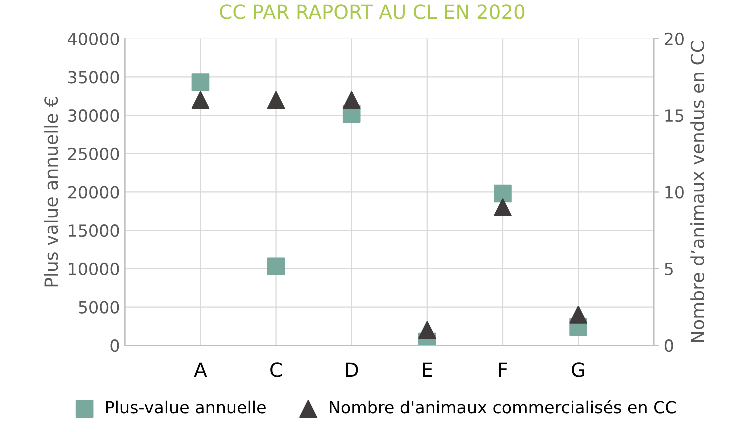 This screenshot has width=745, height=432. Describe the element at coordinates (94, 154) in the screenshot. I see `y-tick-label: 25000` at that location.